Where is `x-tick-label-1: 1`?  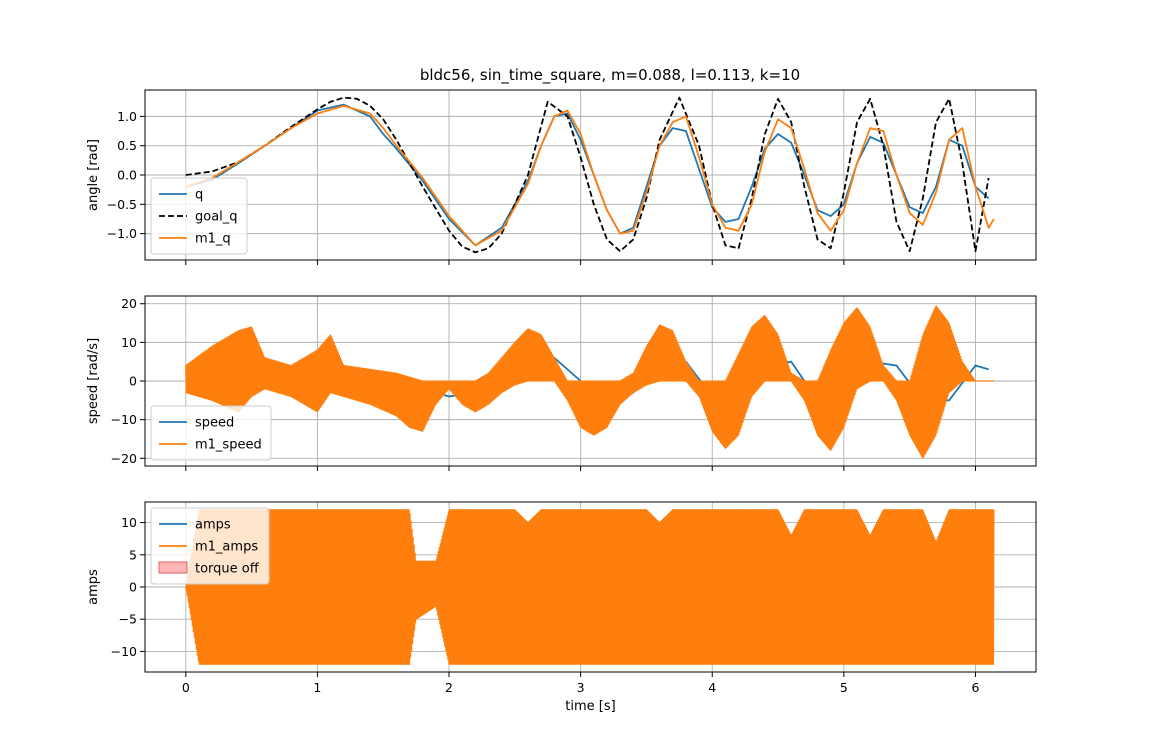
x-tick-label-1: 1 is located at coordinates (317, 687).